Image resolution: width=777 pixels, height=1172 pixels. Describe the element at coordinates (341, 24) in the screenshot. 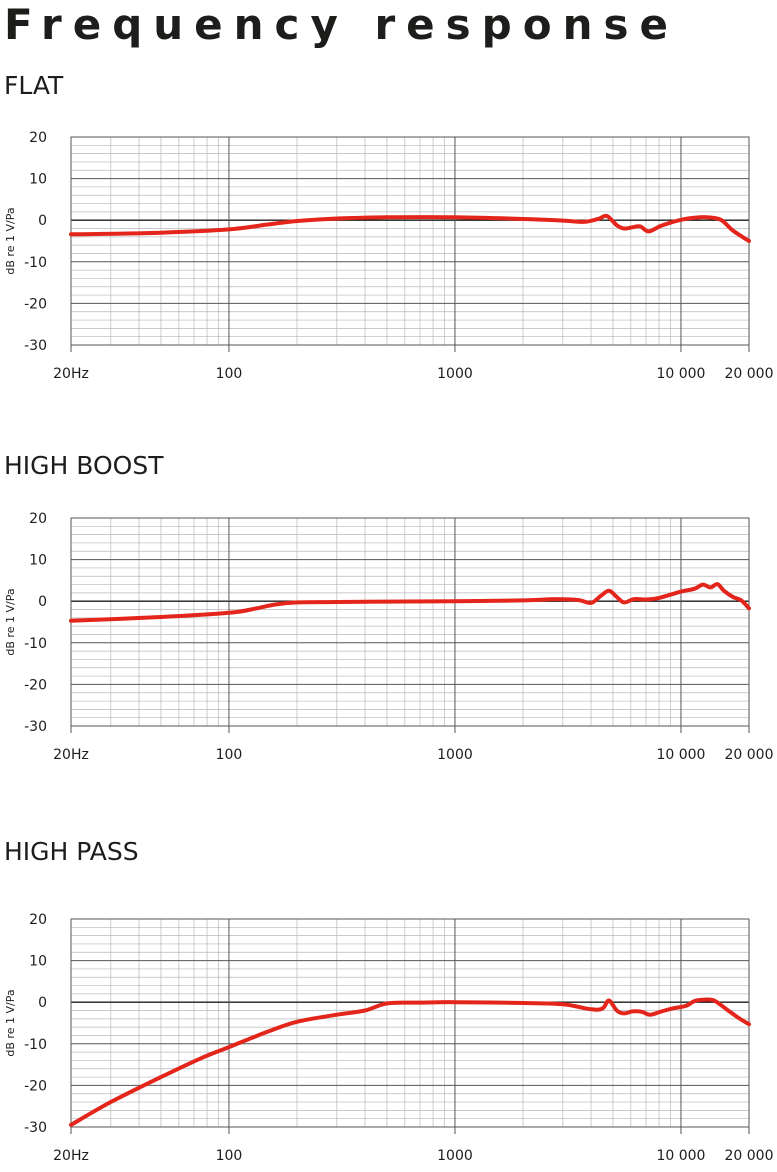

I see `page-title: Frequency response` at that location.